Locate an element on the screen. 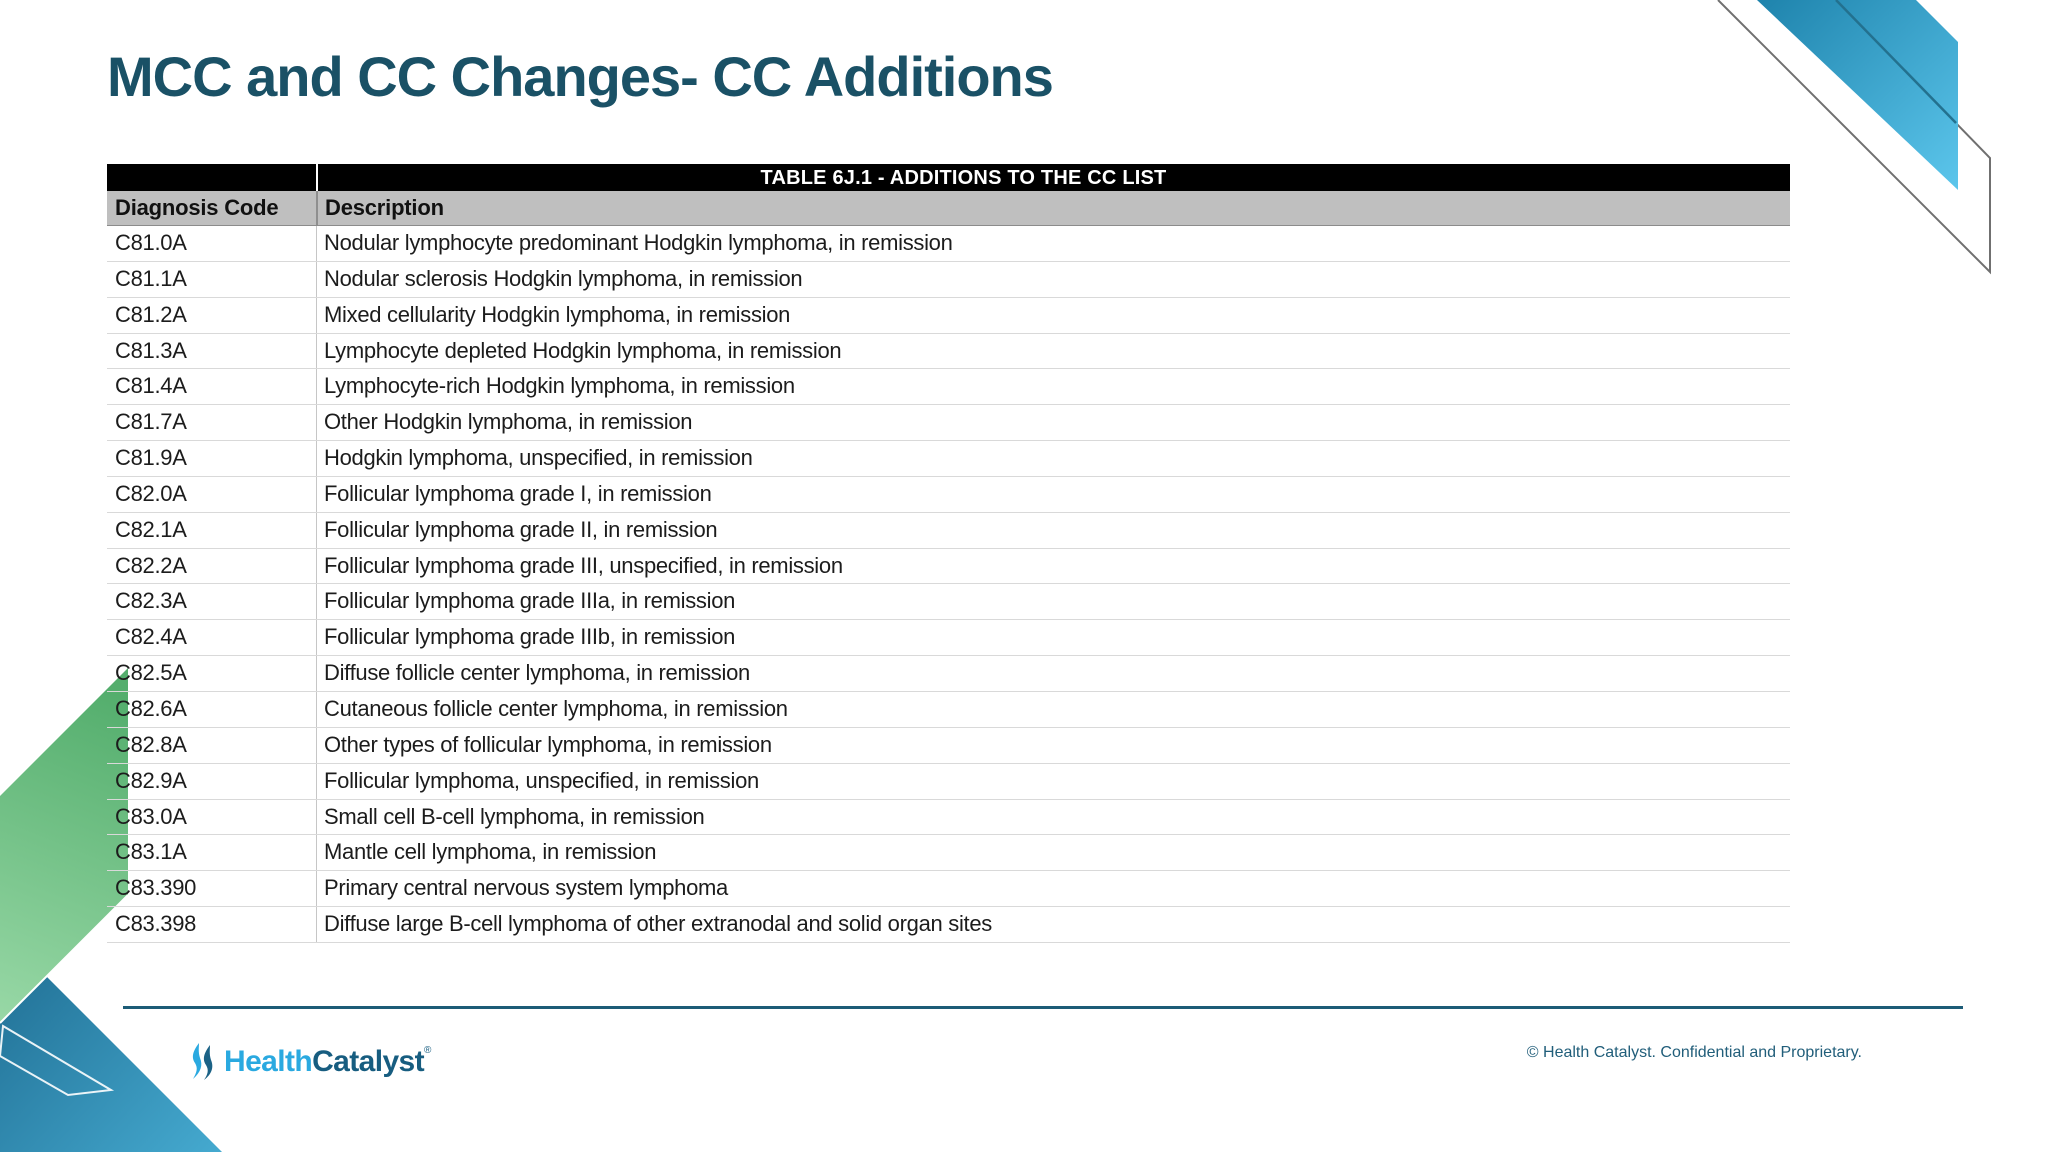 The height and width of the screenshot is (1152, 2048). footer-divider is located at coordinates (1043, 1007).